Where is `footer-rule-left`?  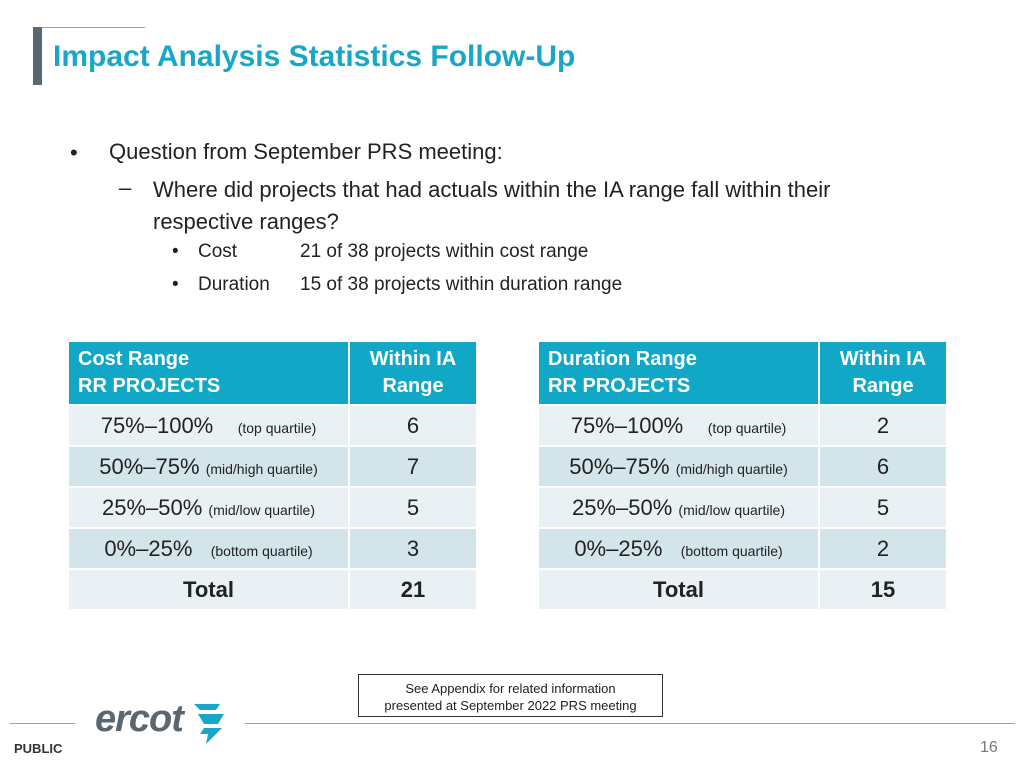
footer-rule-left is located at coordinates (42, 723).